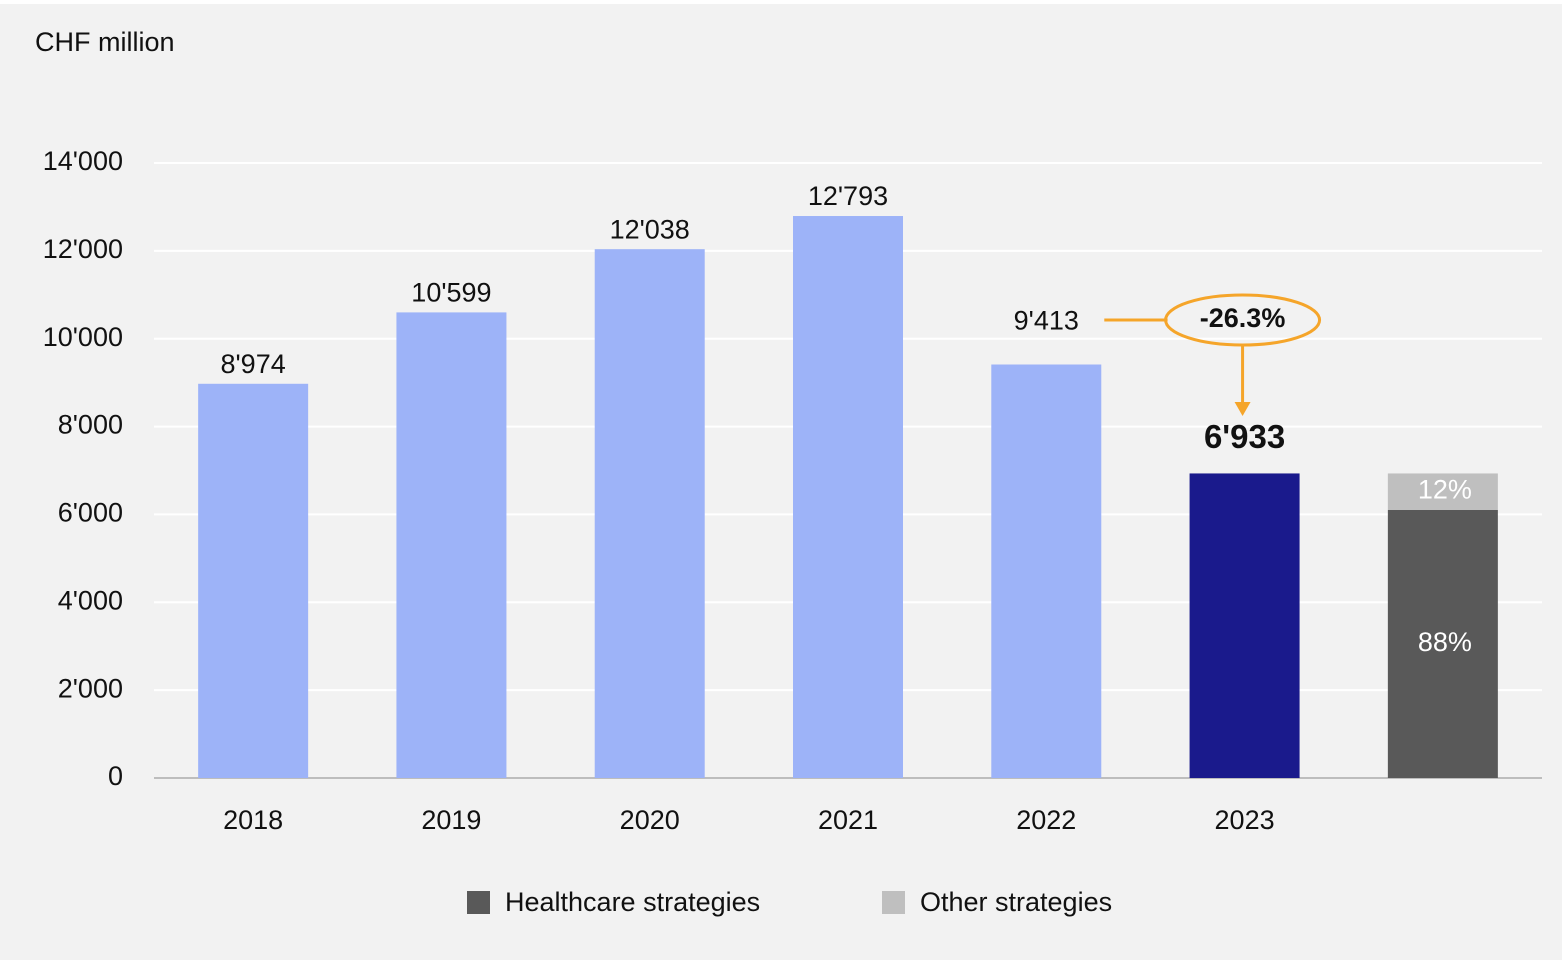 This screenshot has width=1562, height=969. Describe the element at coordinates (90, 425) in the screenshot. I see `y-tick-label: 8'000` at that location.